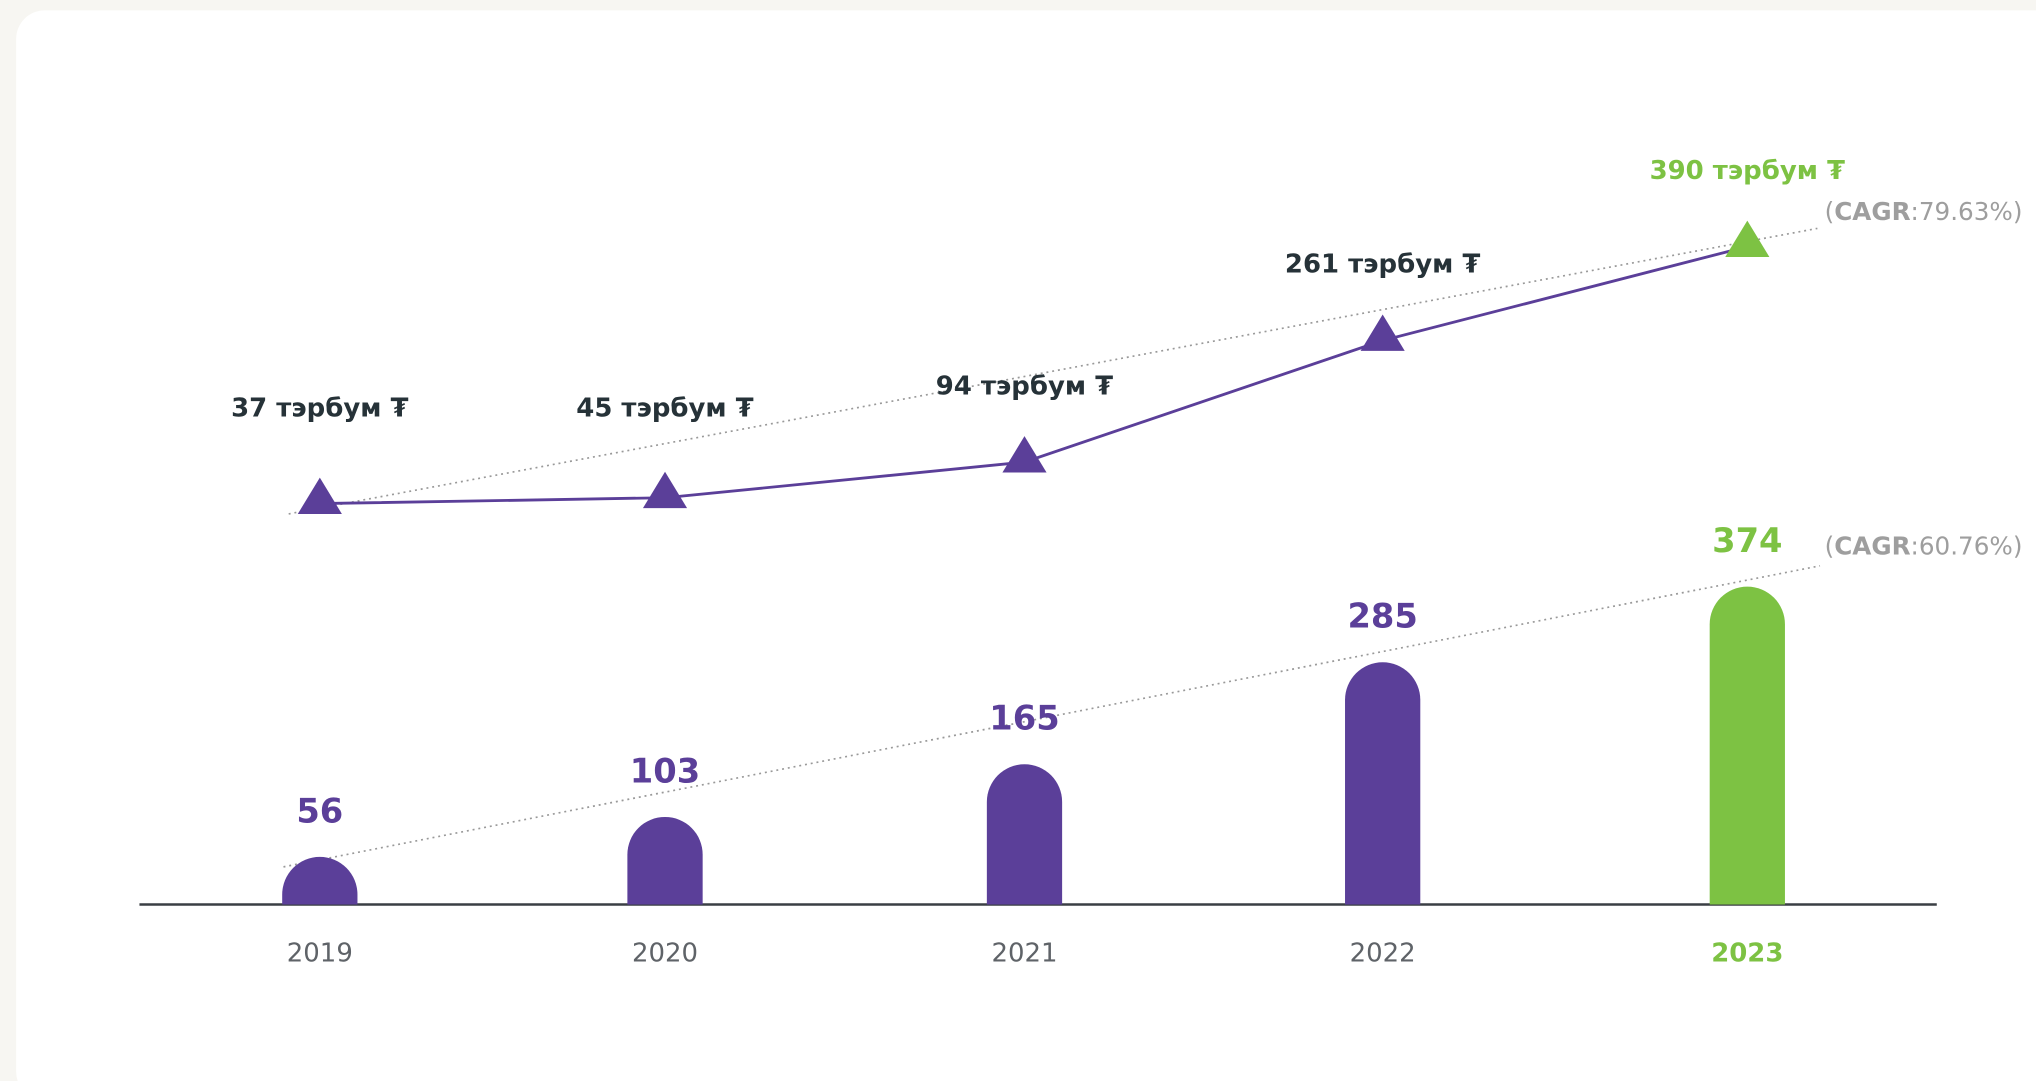 This screenshot has height=1081, width=2036. What do you see at coordinates (1967, 546) in the screenshot?
I see `cagr-value: :60.76%)` at bounding box center [1967, 546].